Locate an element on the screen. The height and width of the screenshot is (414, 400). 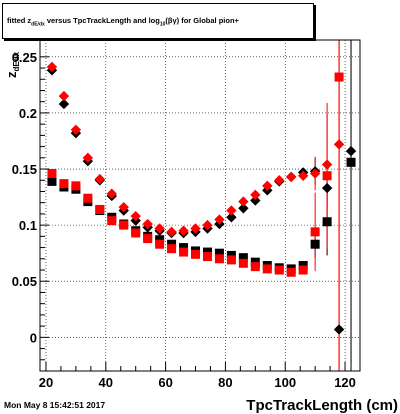
x-tick-label: 60 is located at coordinates (165, 382).